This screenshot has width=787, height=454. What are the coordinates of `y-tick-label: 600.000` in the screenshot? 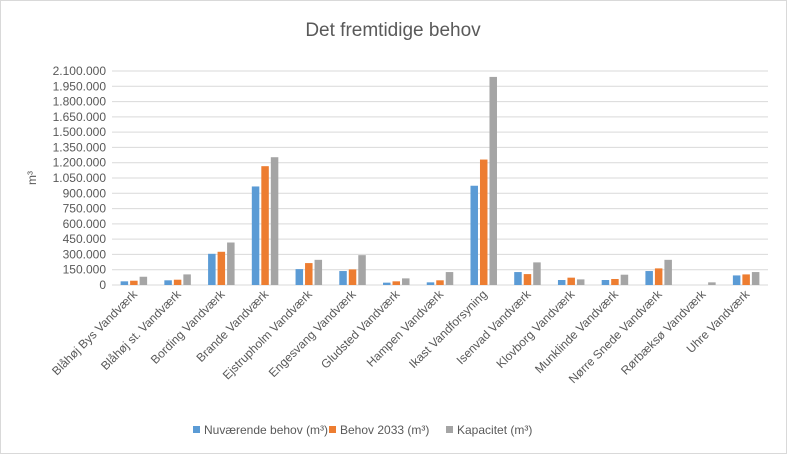 It's located at (85, 224).